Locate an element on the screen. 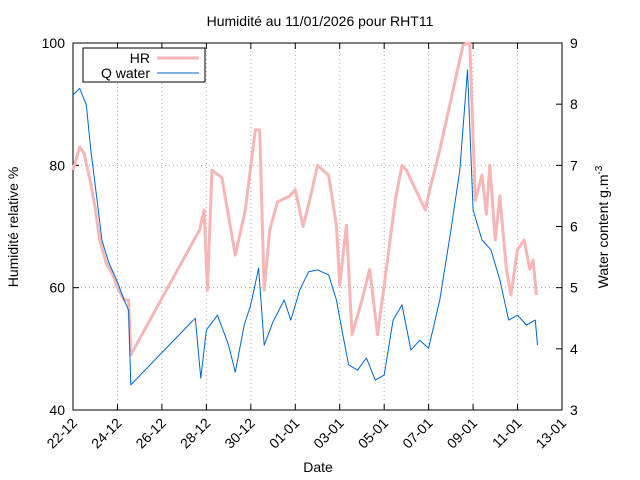  x-tick-label: 24-12 is located at coordinates (106, 433).